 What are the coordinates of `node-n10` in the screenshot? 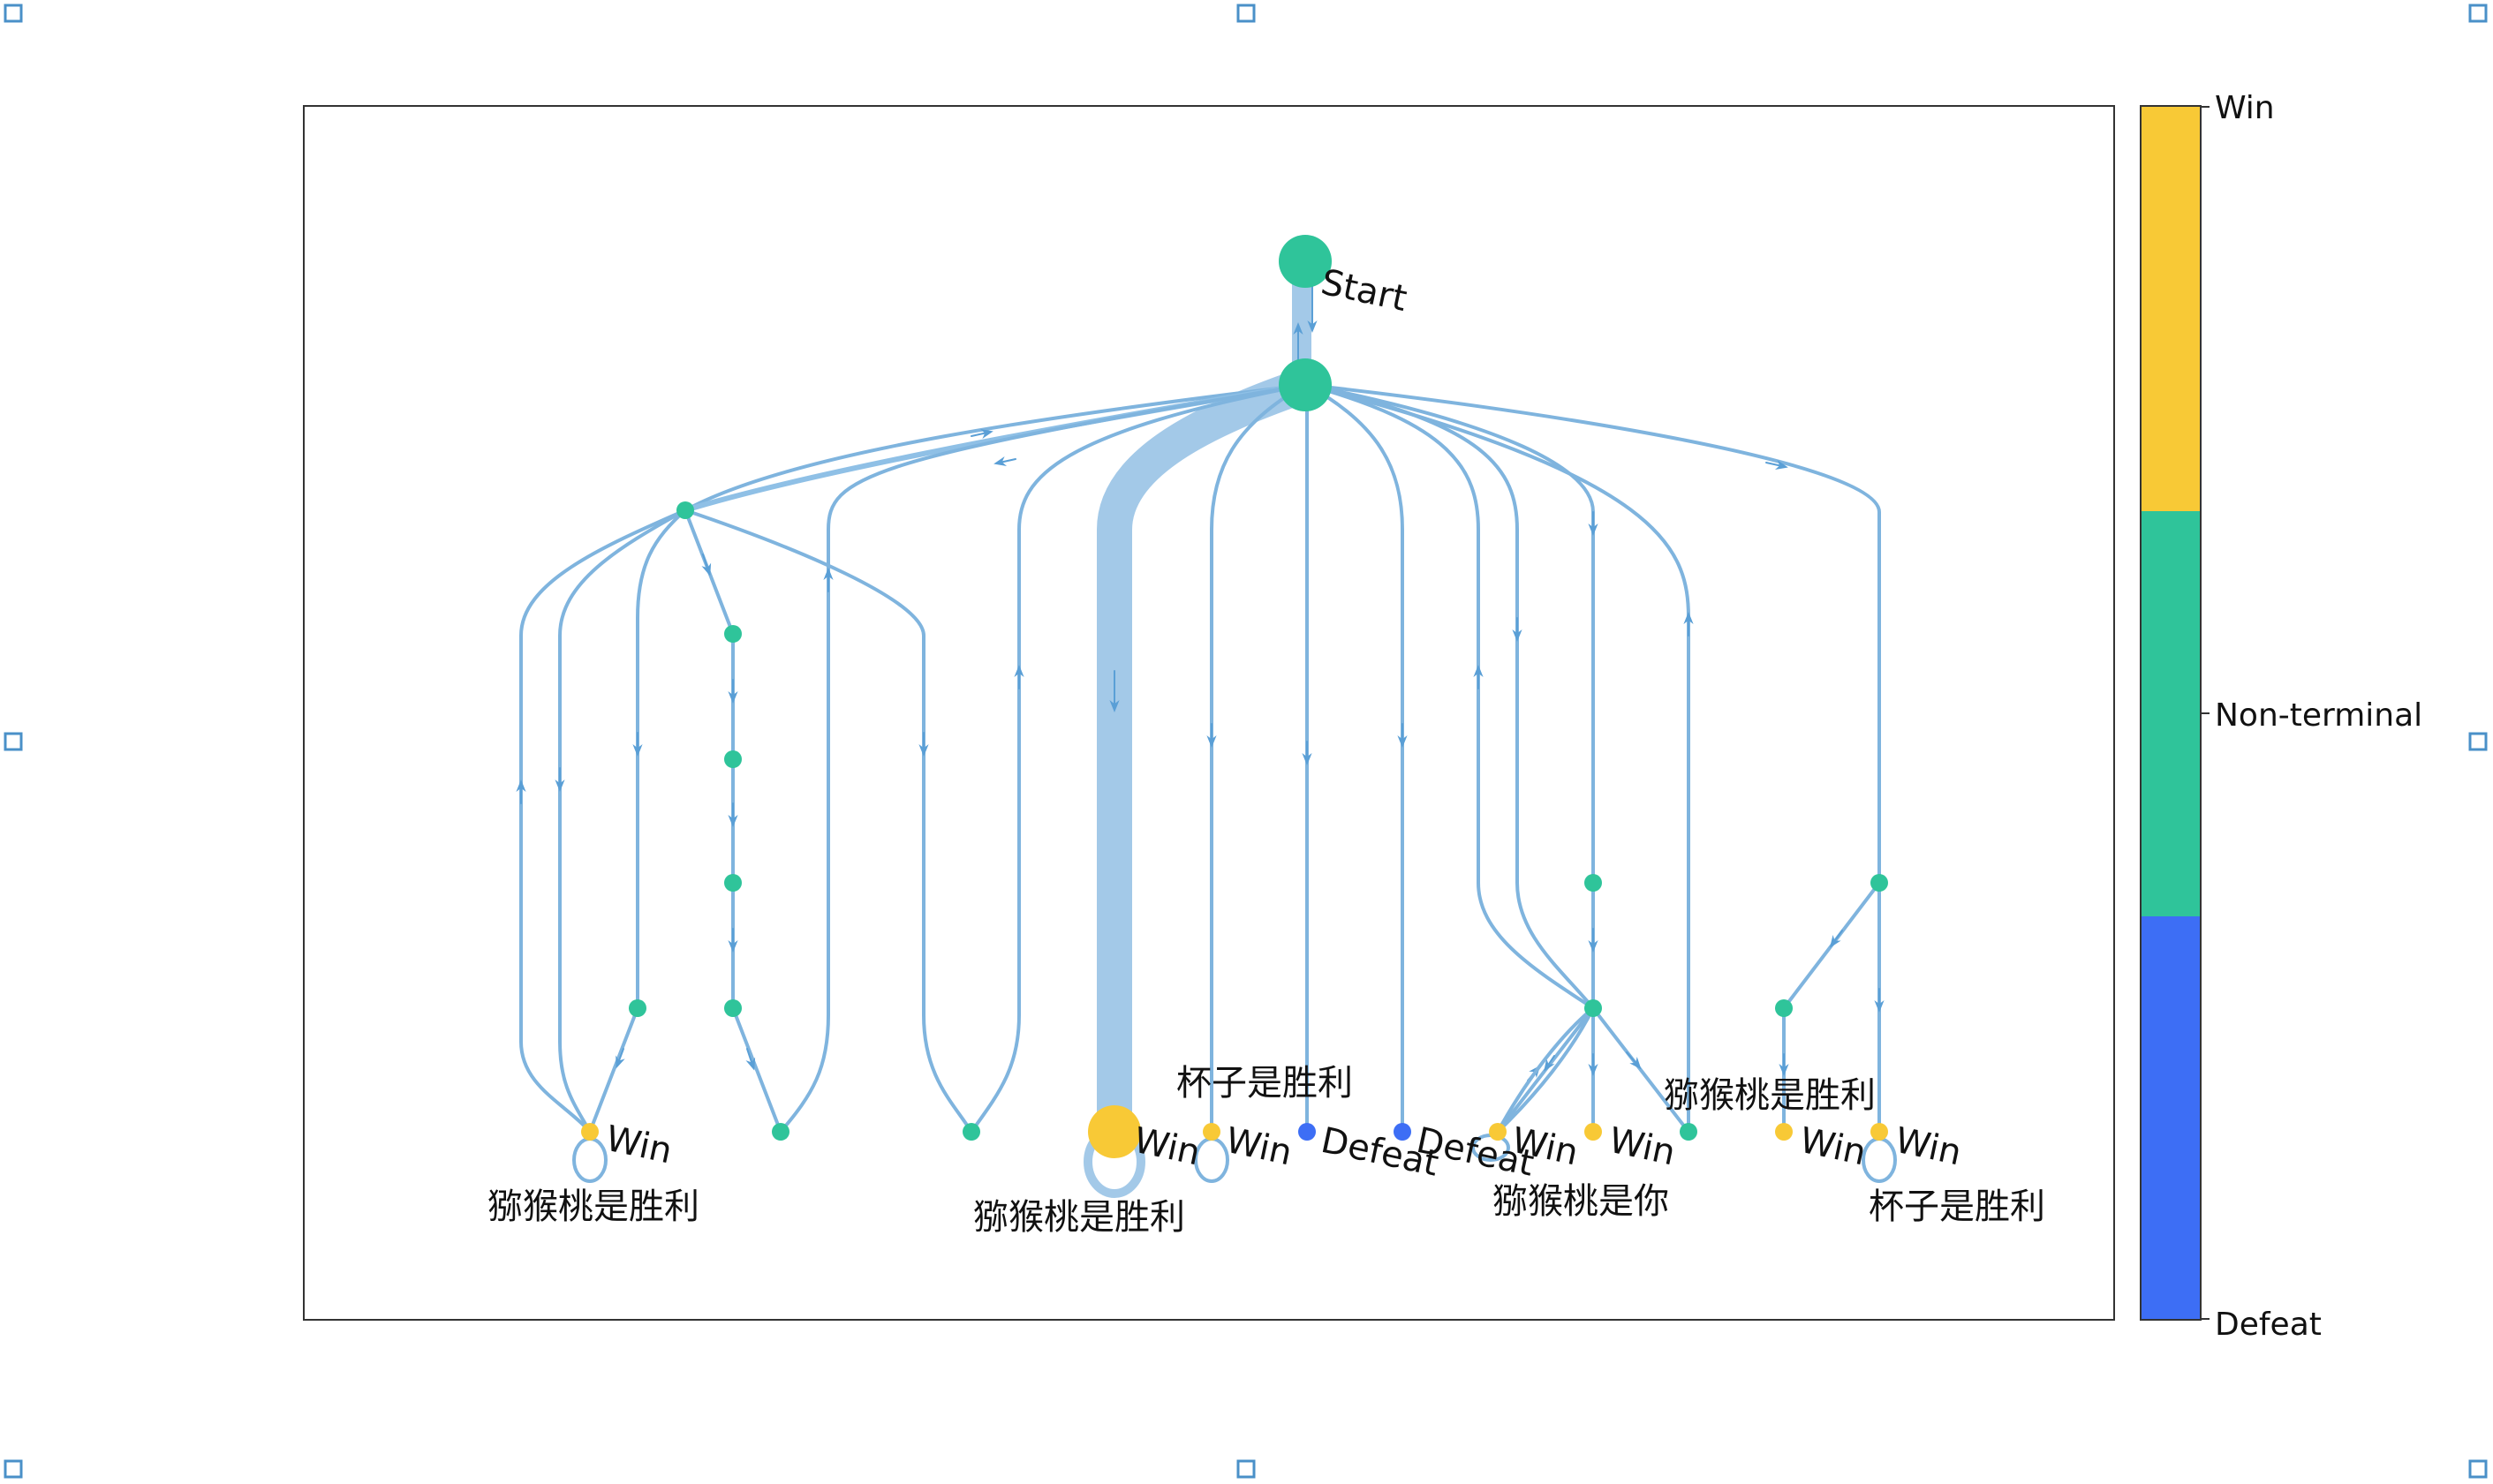 It's located at (971, 1132).